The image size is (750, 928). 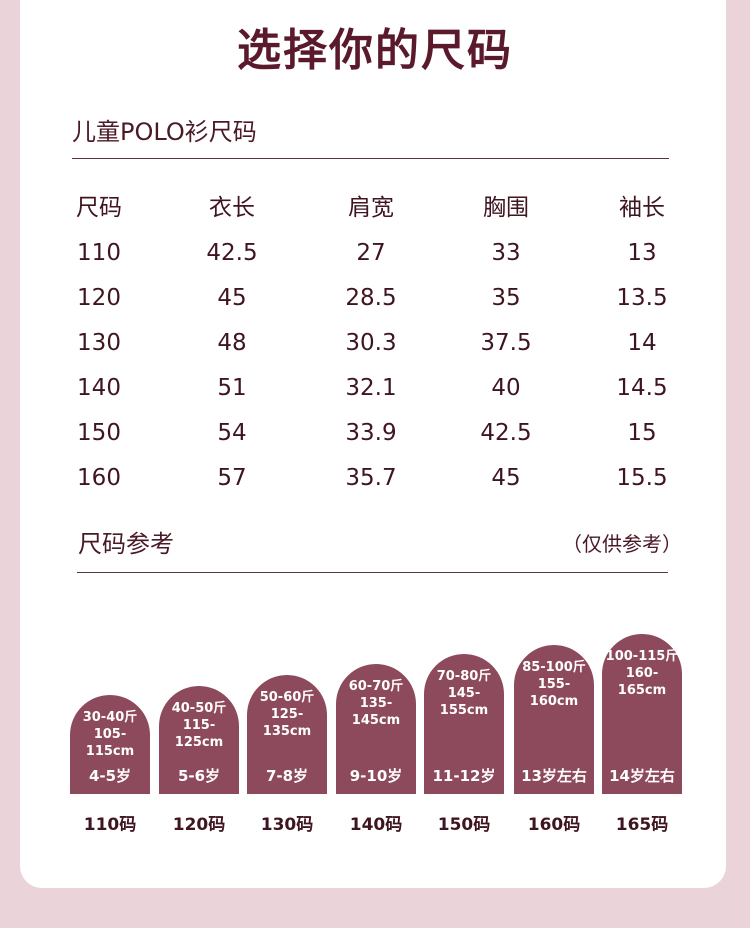 What do you see at coordinates (642, 388) in the screenshot?
I see `table-cell: 14.5` at bounding box center [642, 388].